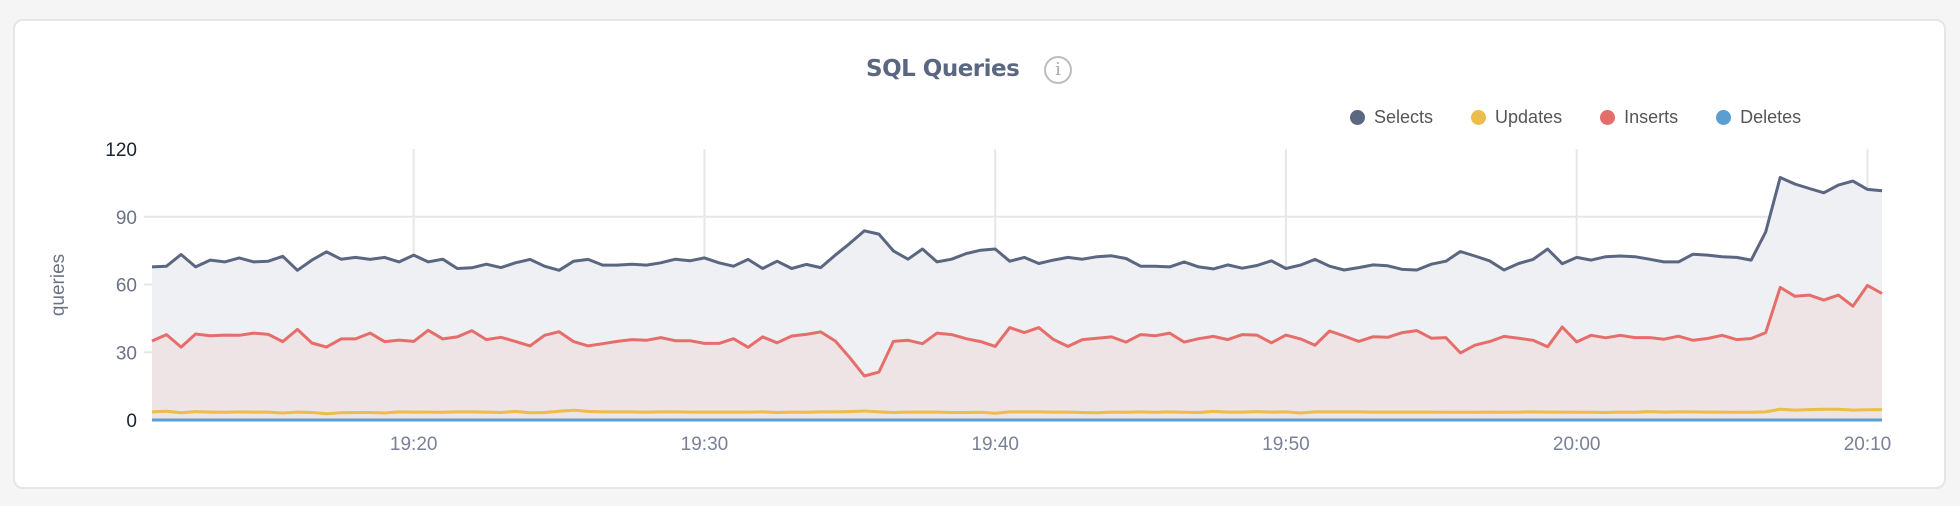  What do you see at coordinates (126, 218) in the screenshot?
I see `y-tick-label: 90` at bounding box center [126, 218].